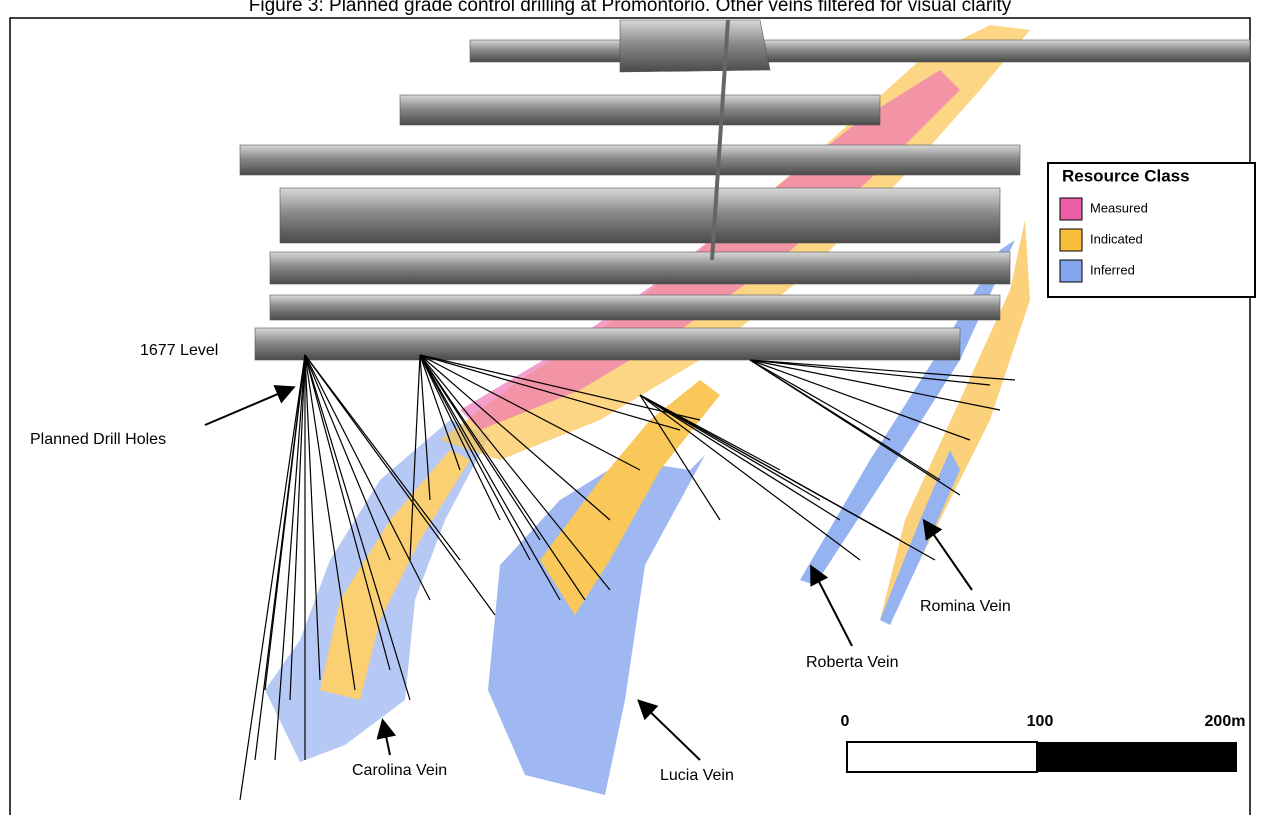  I want to click on legend-label: Measured, so click(1119, 207).